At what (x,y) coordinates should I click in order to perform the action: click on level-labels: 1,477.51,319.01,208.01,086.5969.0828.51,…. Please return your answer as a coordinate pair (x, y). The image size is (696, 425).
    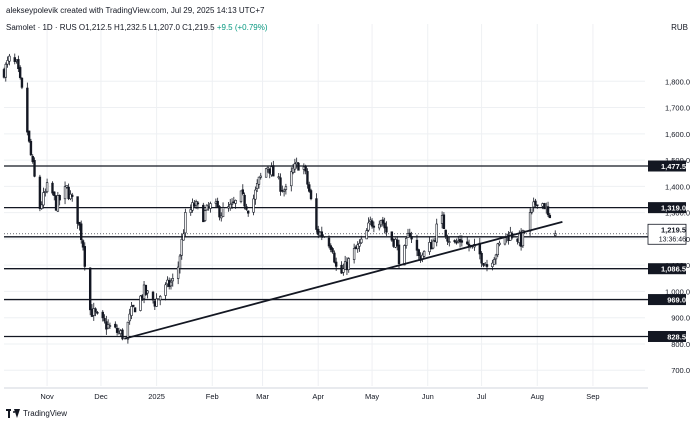
    Looking at the image, I should click on (667, 251).